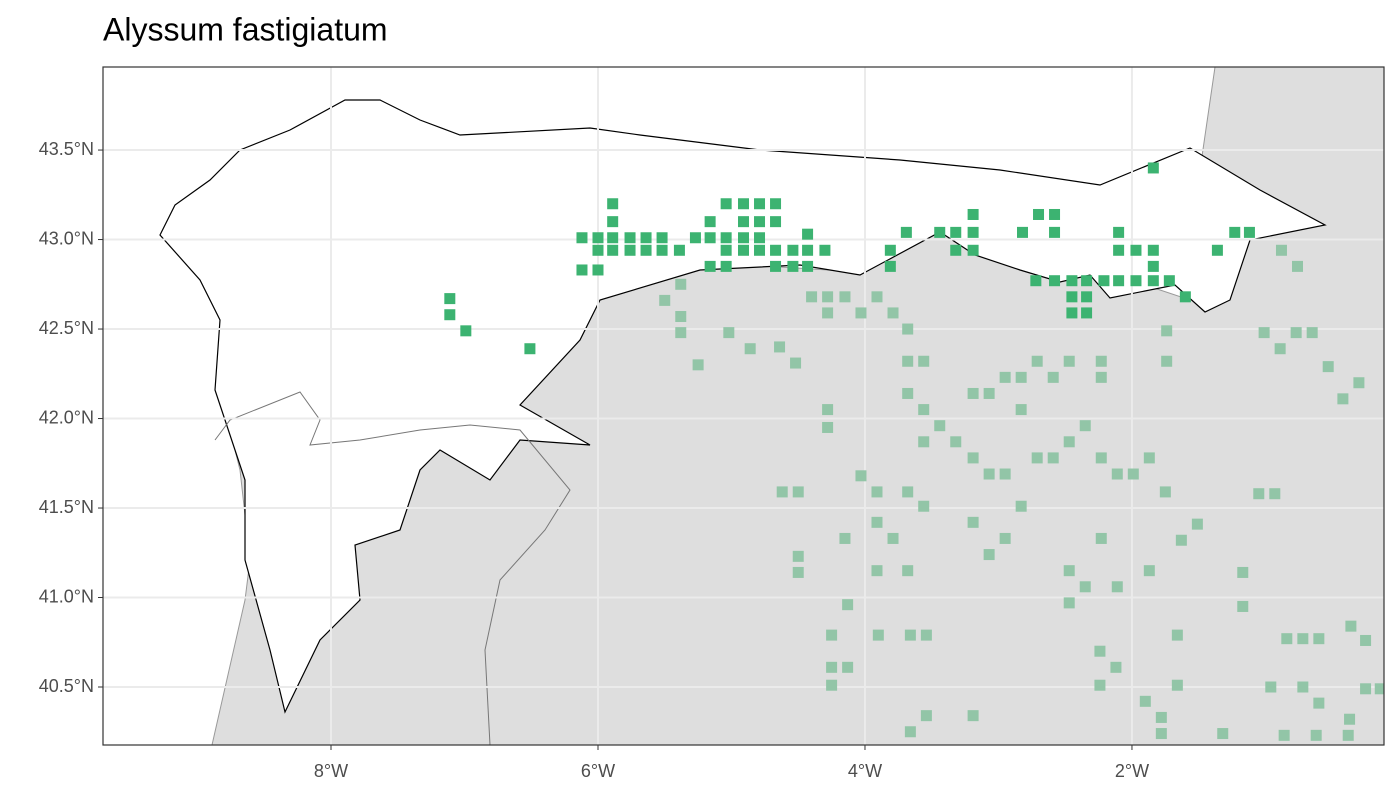 This screenshot has height=800, width=1400. I want to click on x-tick-label: 2°W, so click(1132, 771).